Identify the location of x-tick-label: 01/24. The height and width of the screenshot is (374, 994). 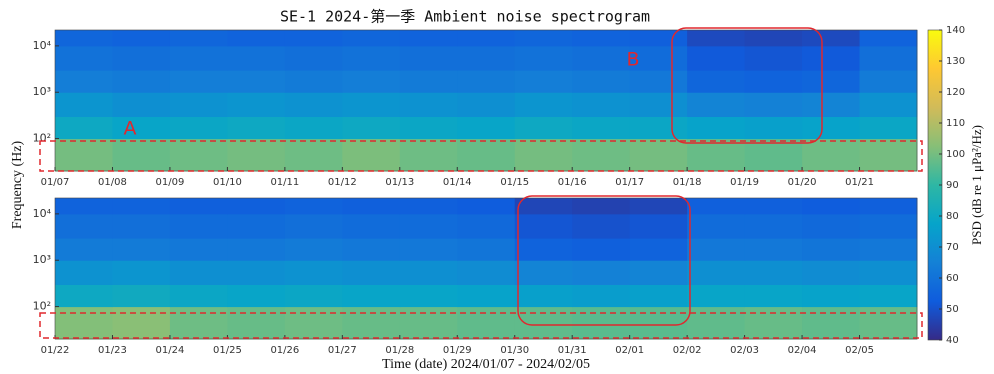
(170, 350).